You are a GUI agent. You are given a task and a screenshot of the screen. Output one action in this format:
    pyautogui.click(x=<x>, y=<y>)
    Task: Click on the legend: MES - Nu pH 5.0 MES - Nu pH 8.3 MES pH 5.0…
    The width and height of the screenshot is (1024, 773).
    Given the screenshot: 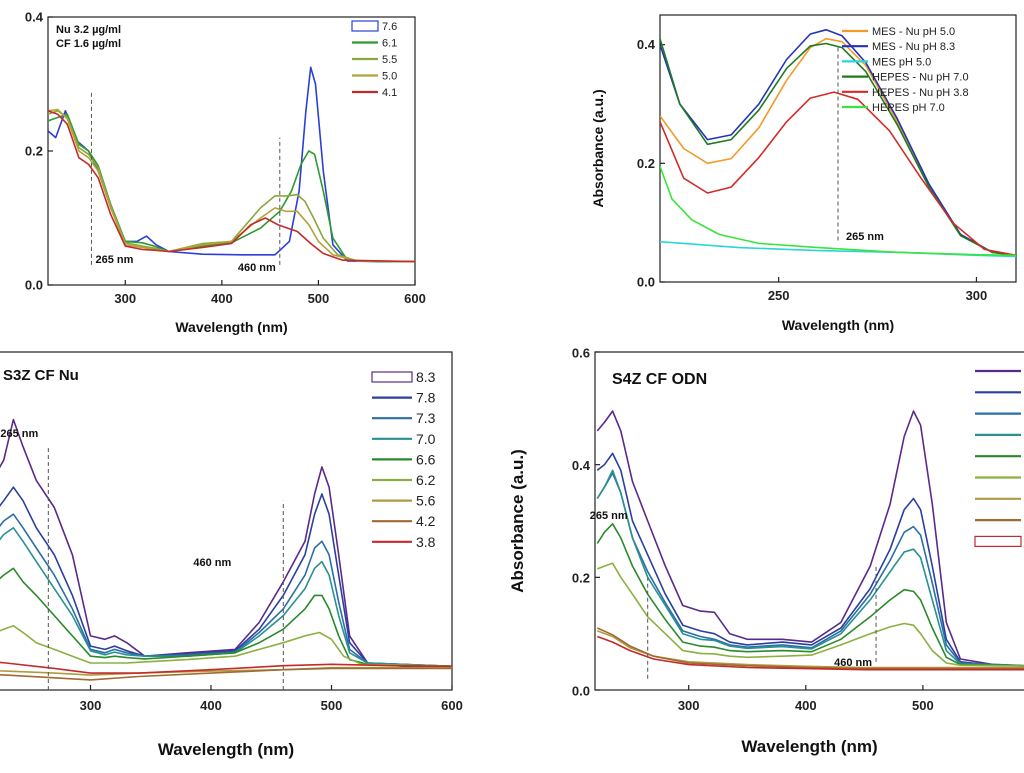 What is the action you would take?
    pyautogui.click(x=905, y=70)
    